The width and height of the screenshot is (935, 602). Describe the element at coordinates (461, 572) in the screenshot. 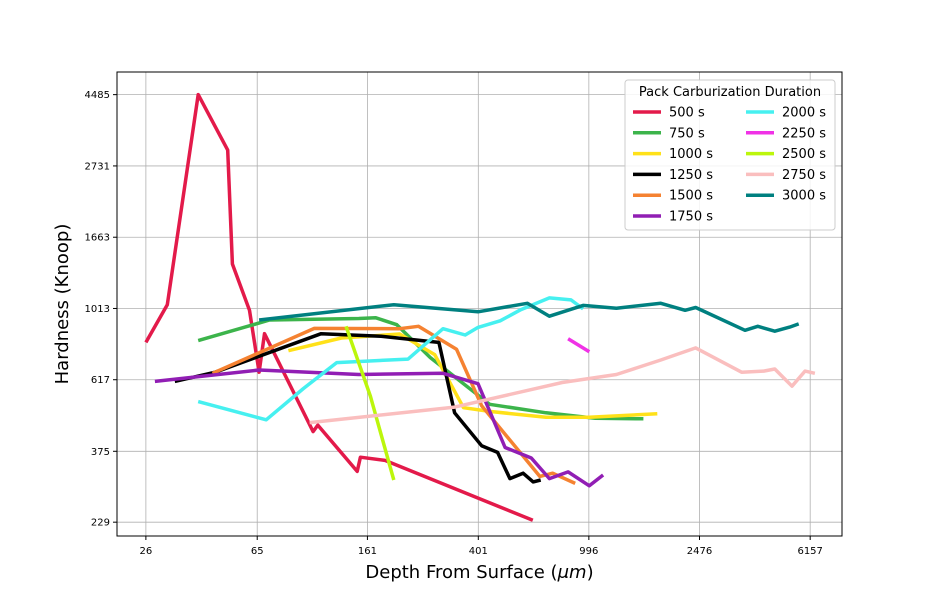

I see `x-axis-title-main: Depth From Surface (` at that location.